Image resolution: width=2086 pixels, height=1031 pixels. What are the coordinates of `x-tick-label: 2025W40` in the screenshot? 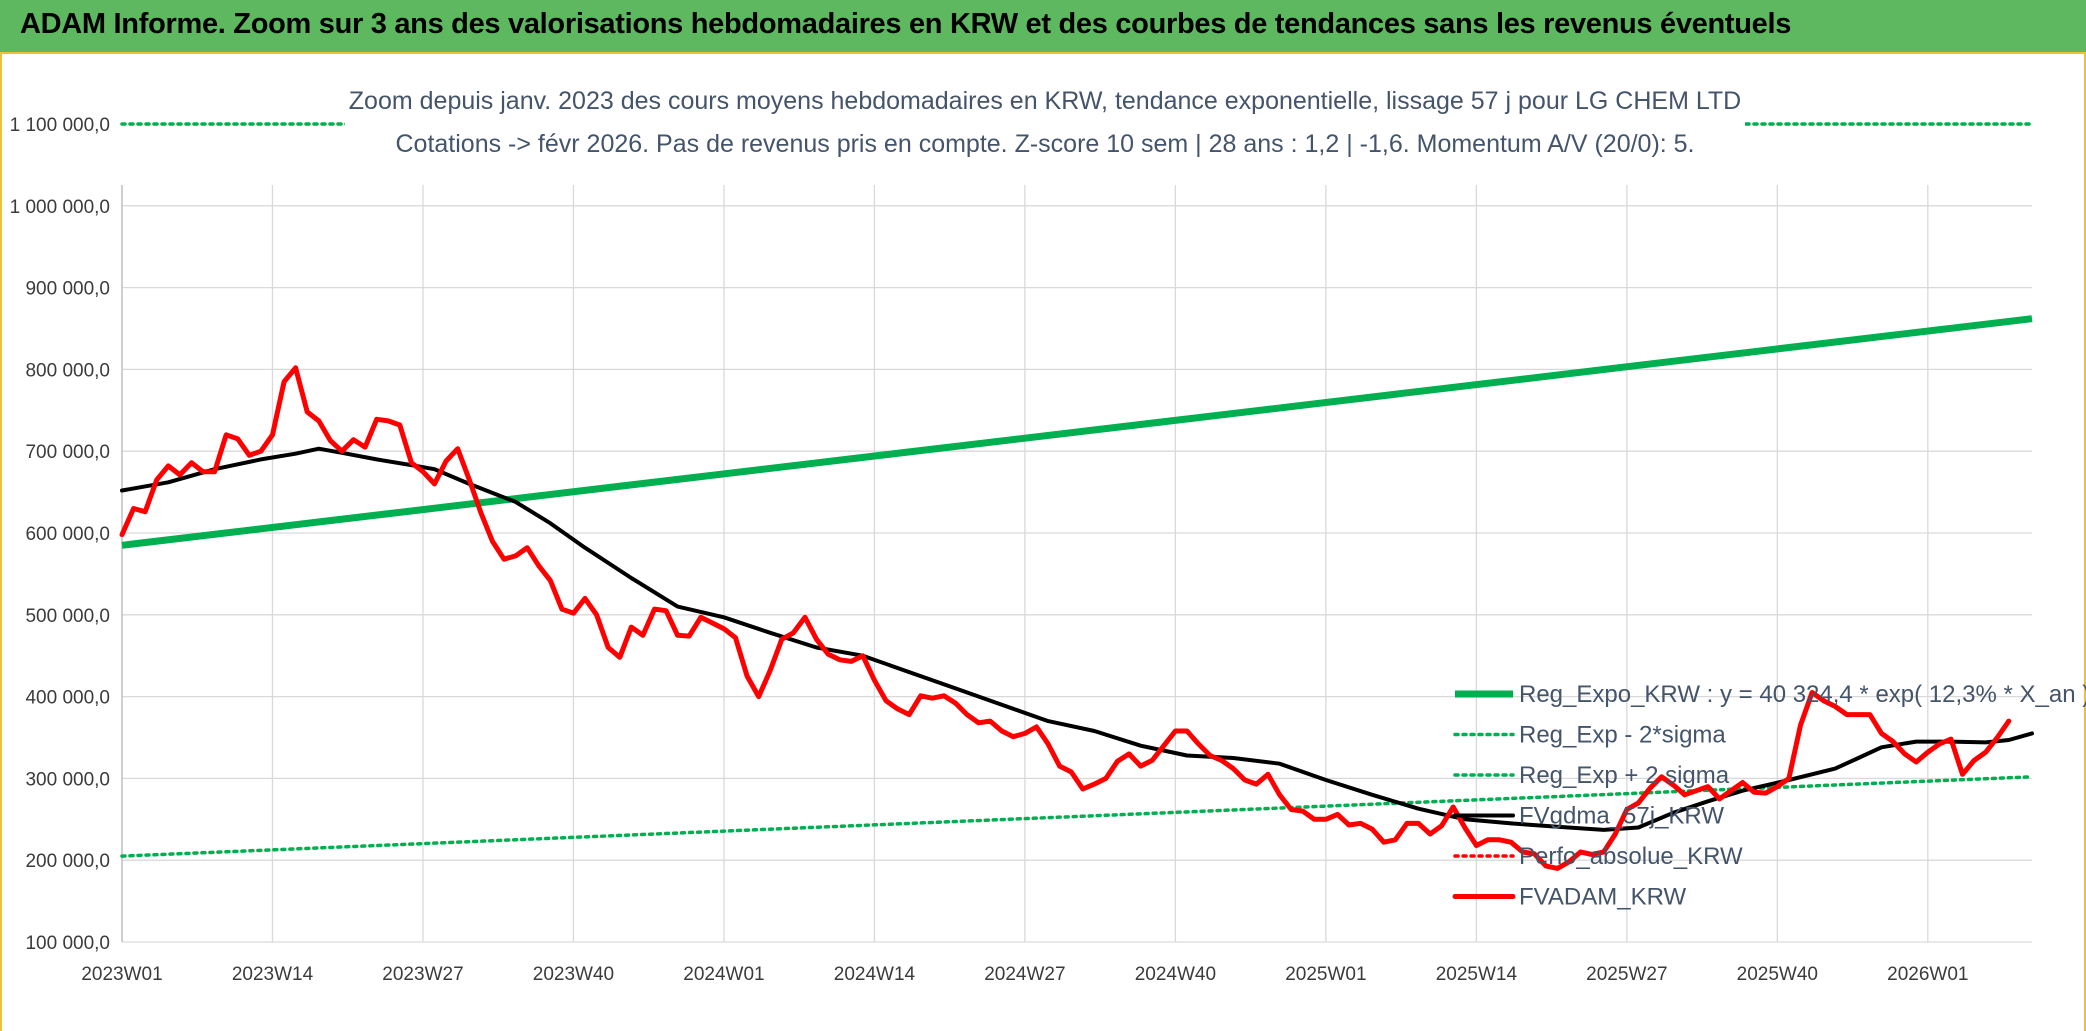 It's located at (1777, 974).